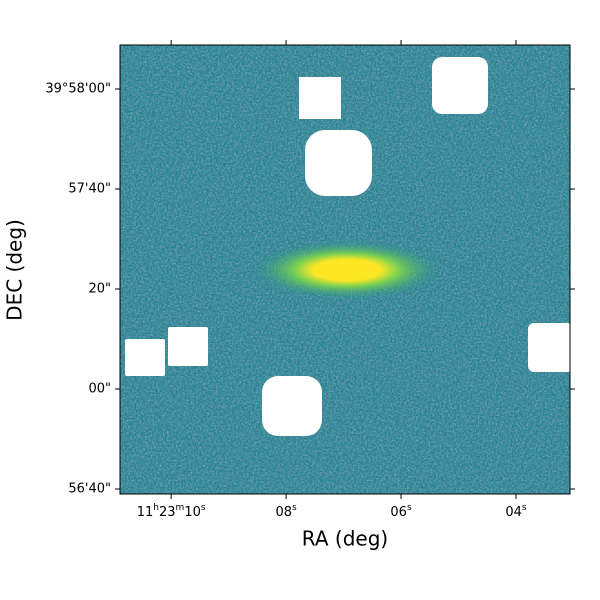 Image resolution: width=600 pixels, height=600 pixels. I want to click on x-tick-label: 11h23m10s, so click(171, 511).